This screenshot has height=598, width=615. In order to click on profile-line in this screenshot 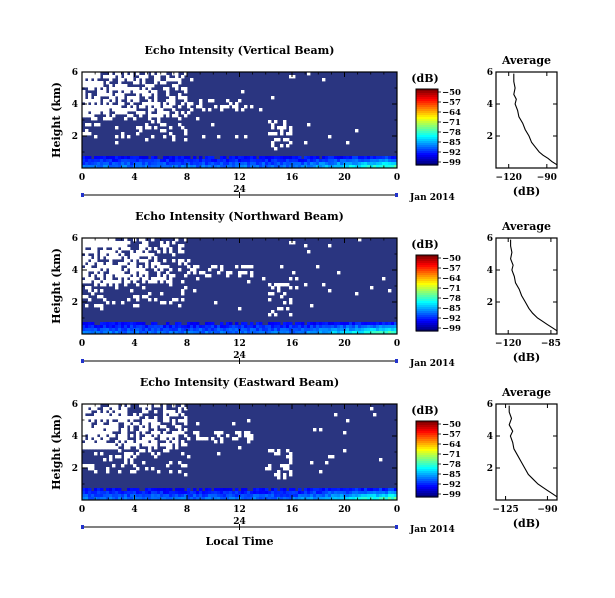, I will do `click(533, 451)`.